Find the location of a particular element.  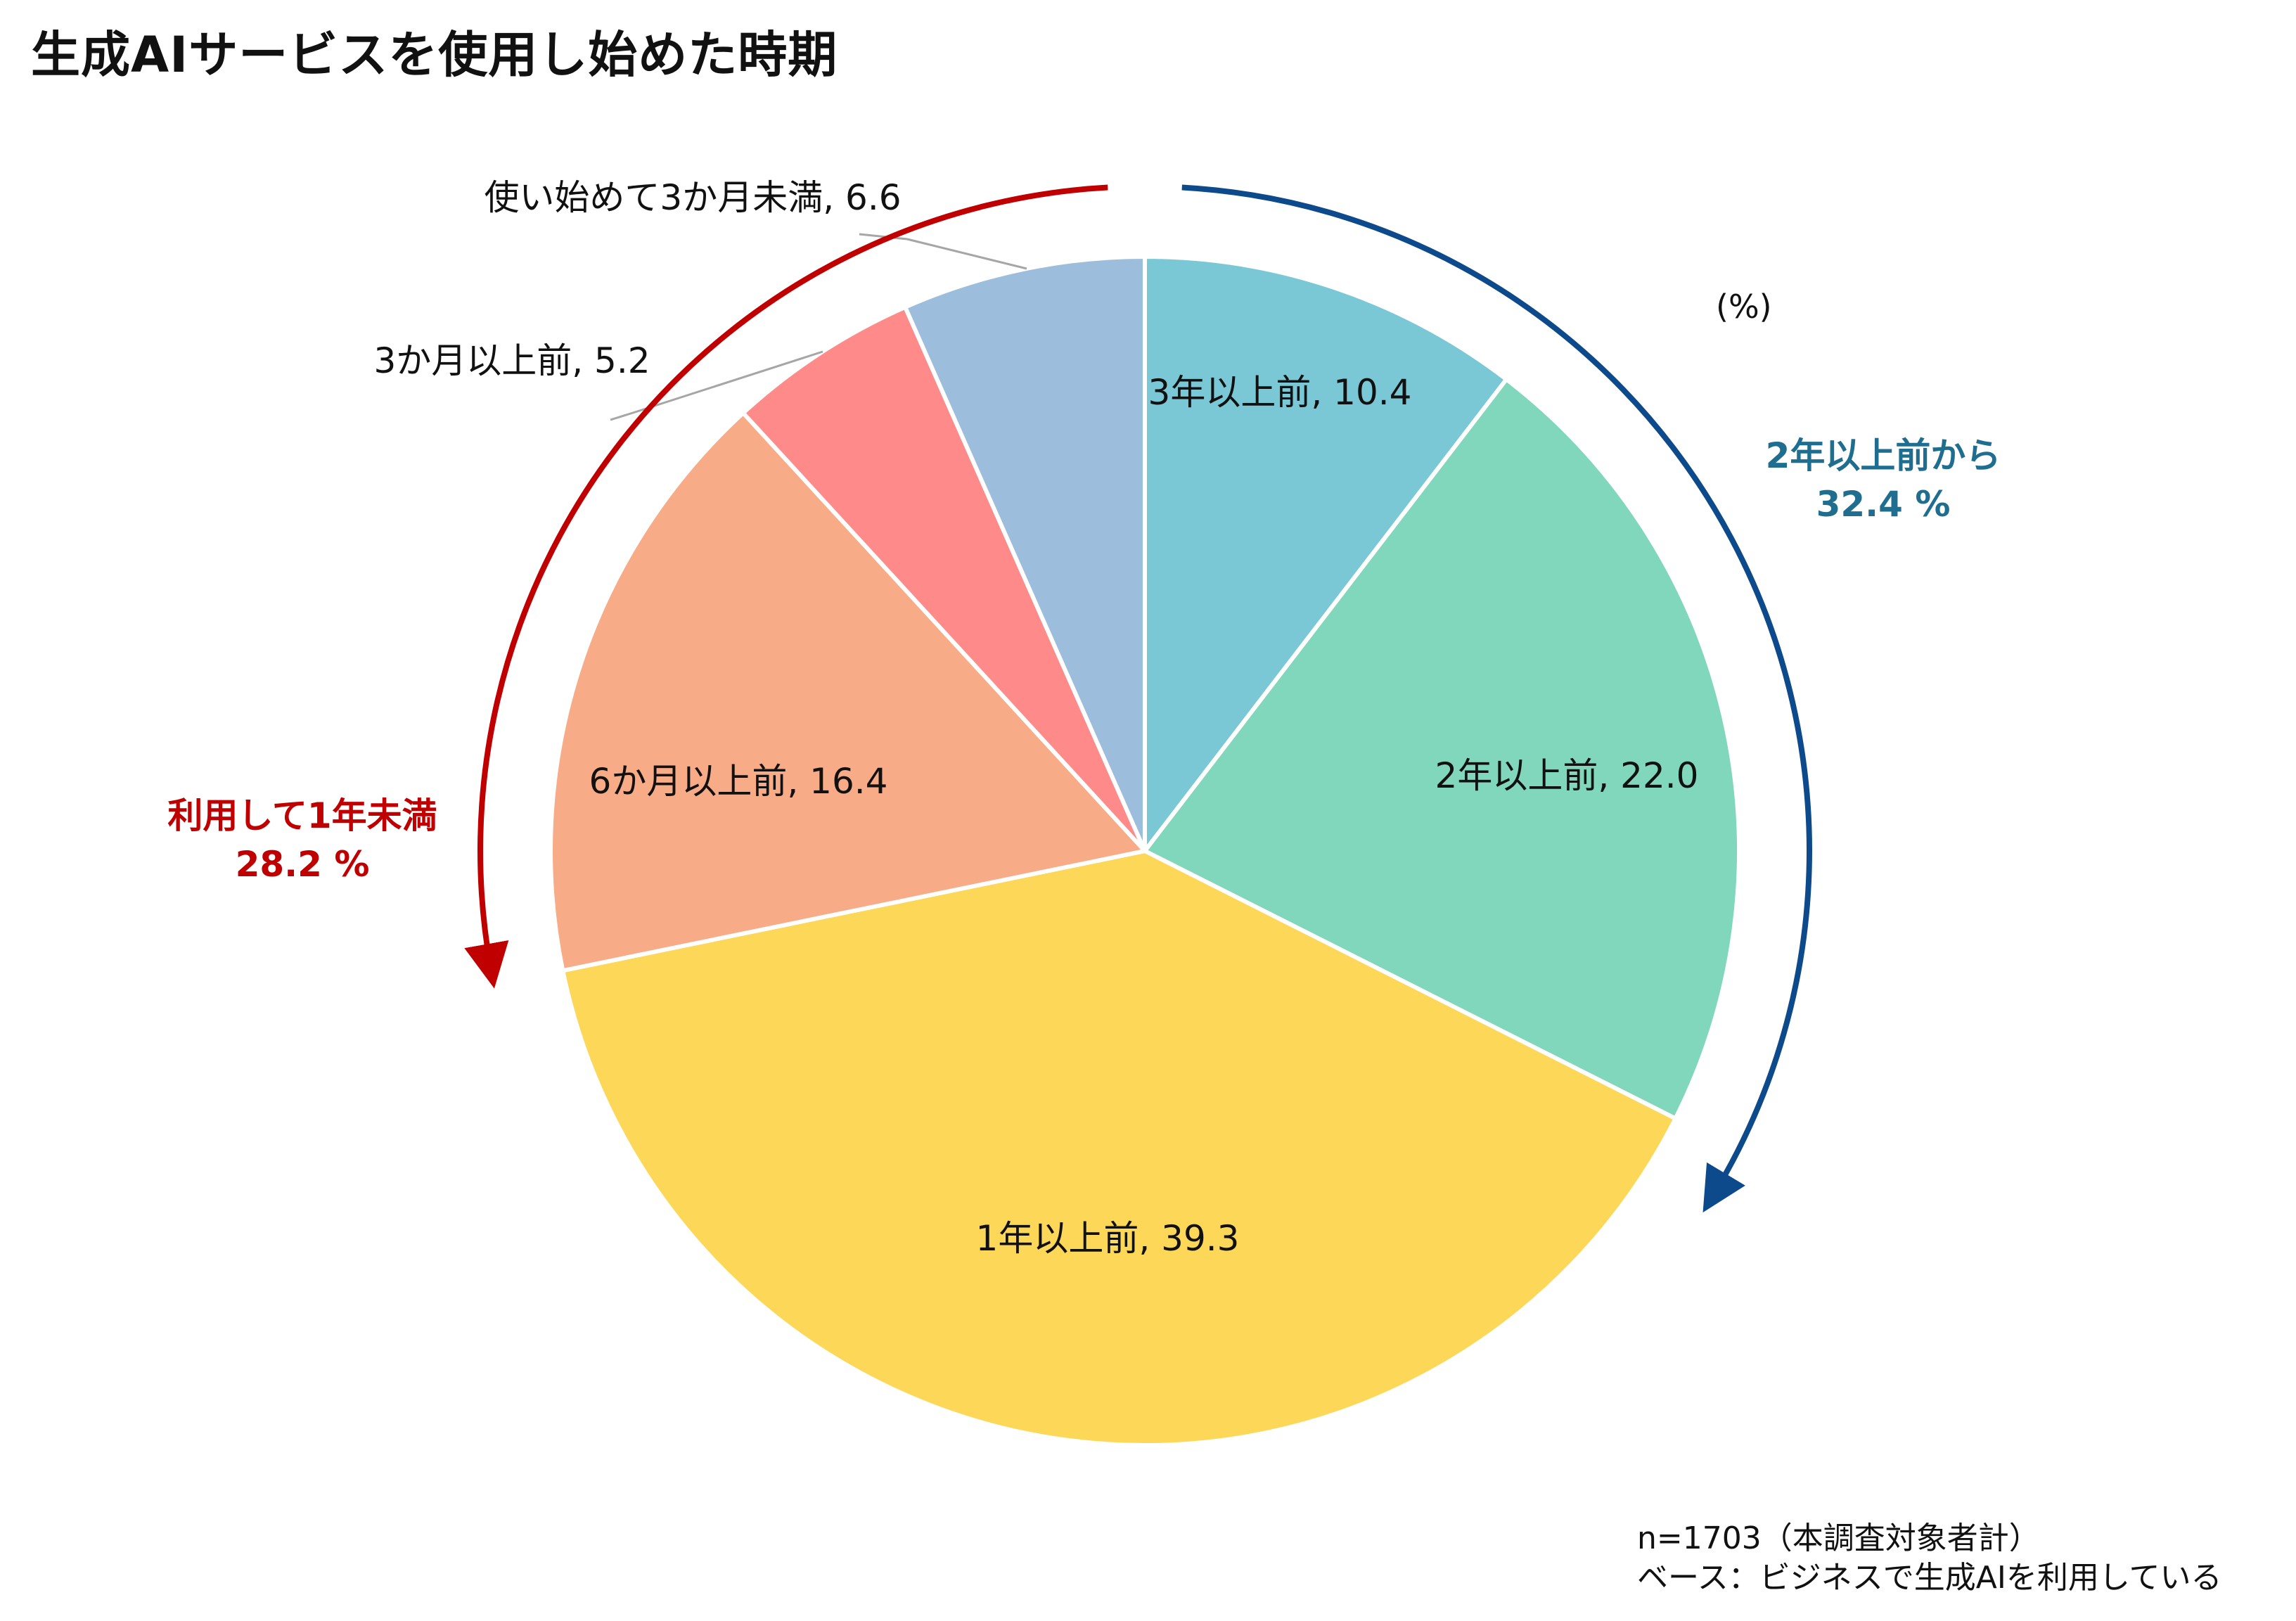

footnote-sample-size: n=1703（本調査対象者計） is located at coordinates (1838, 1538).